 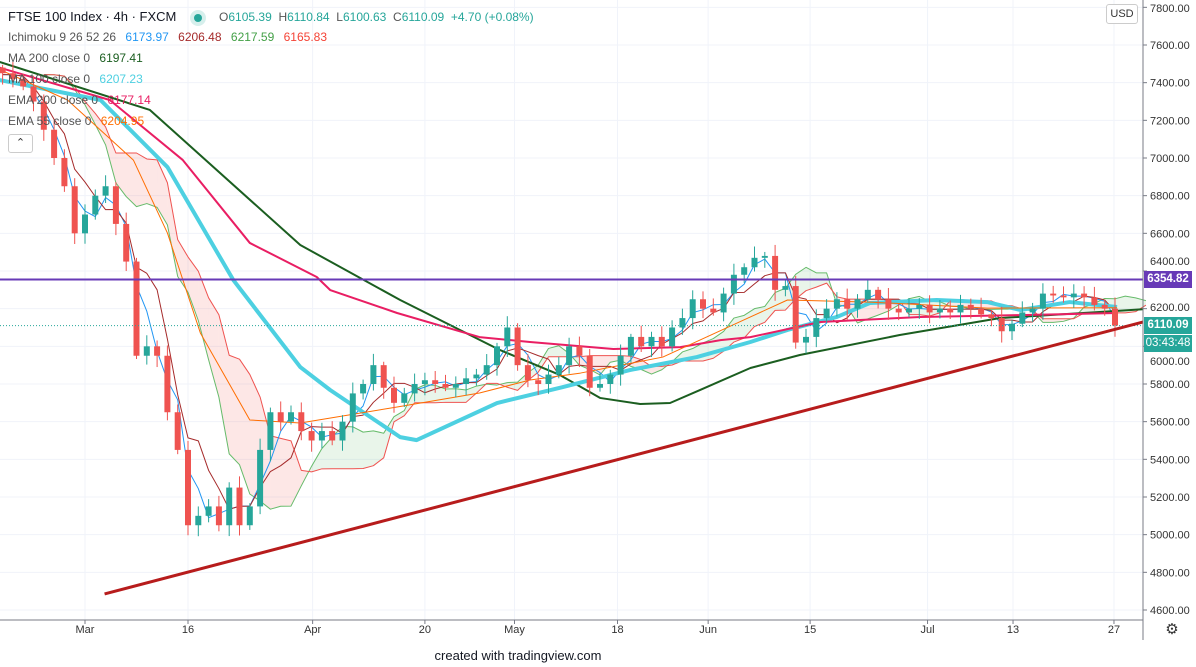 What do you see at coordinates (271, 100) in the screenshot?
I see `legend-ema200: EMA 200 close 0 6177.14` at bounding box center [271, 100].